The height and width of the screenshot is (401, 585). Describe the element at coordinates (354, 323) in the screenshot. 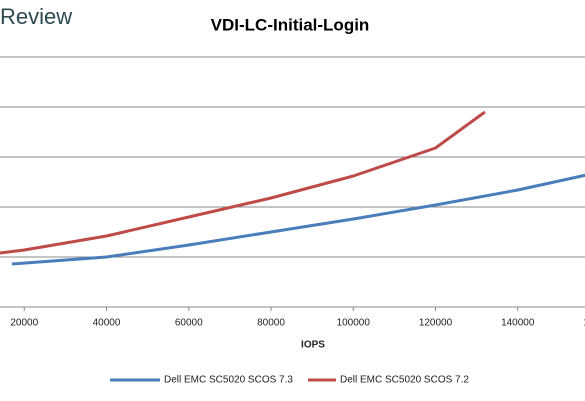

I see `x-tick-label: 100000` at that location.